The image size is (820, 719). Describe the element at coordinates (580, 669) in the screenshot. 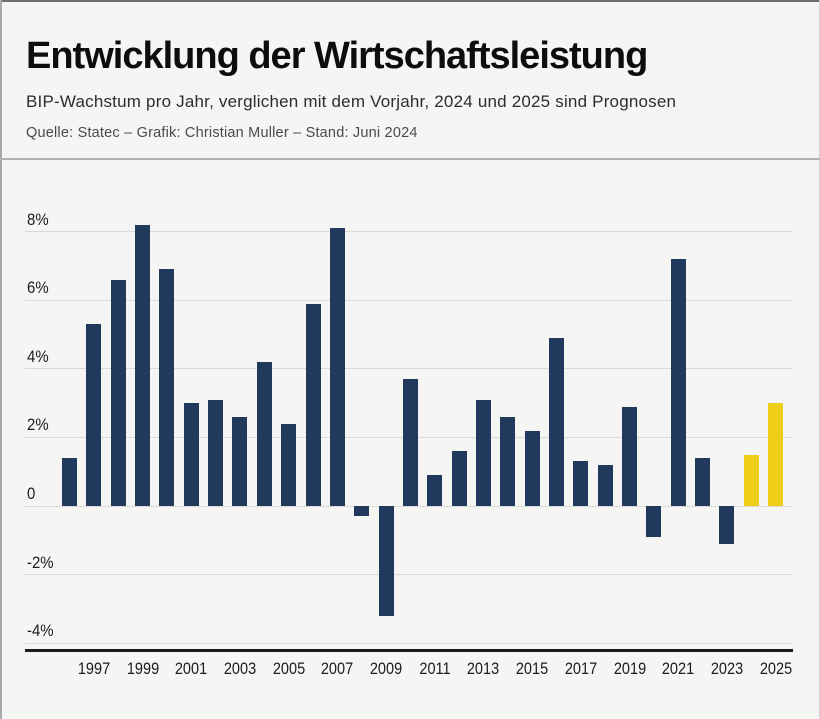

I see `x-tick-label-2017: 2017` at that location.